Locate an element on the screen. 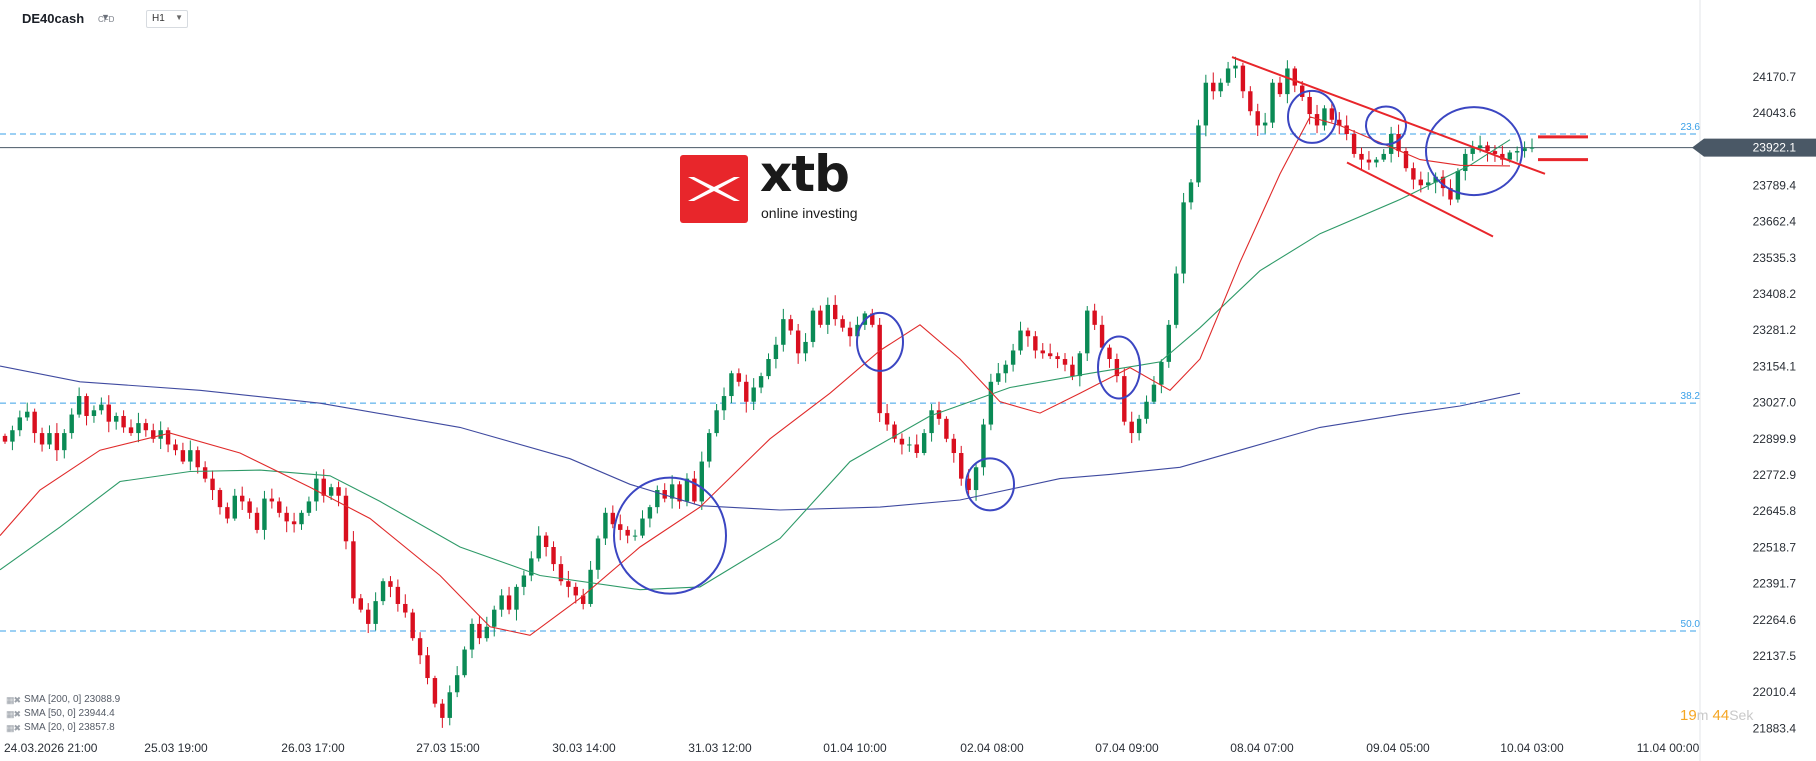 Image resolution: width=1816 pixels, height=761 pixels. symbol-name: DE40cash is located at coordinates (53, 18).